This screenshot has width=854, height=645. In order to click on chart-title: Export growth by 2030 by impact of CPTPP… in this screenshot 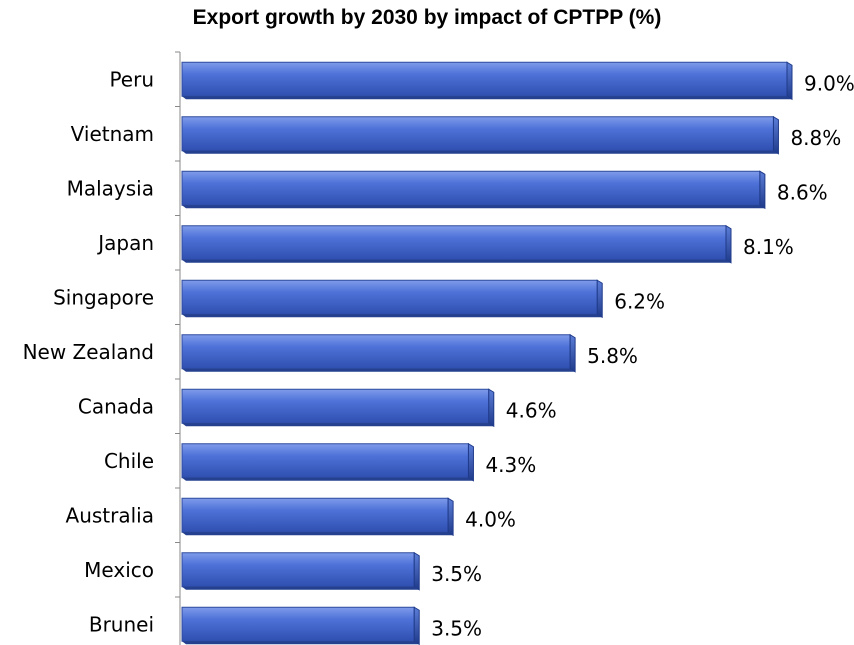, I will do `click(427, 17)`.